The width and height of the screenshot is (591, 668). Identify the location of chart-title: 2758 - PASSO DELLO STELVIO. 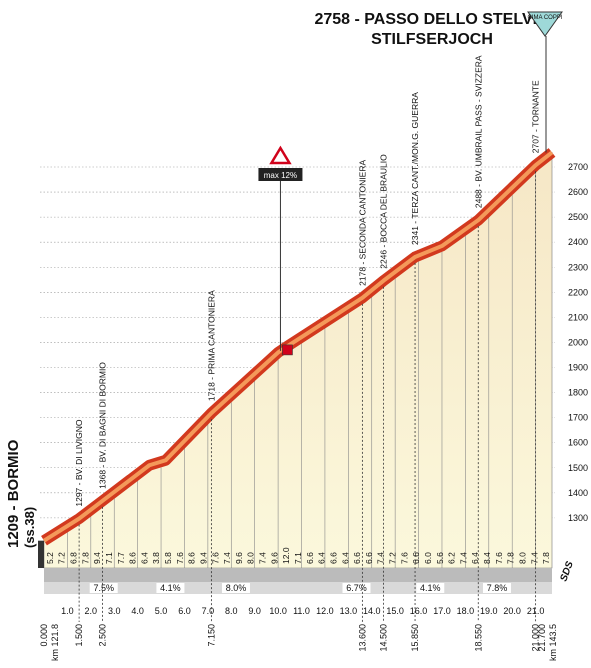
(431, 19).